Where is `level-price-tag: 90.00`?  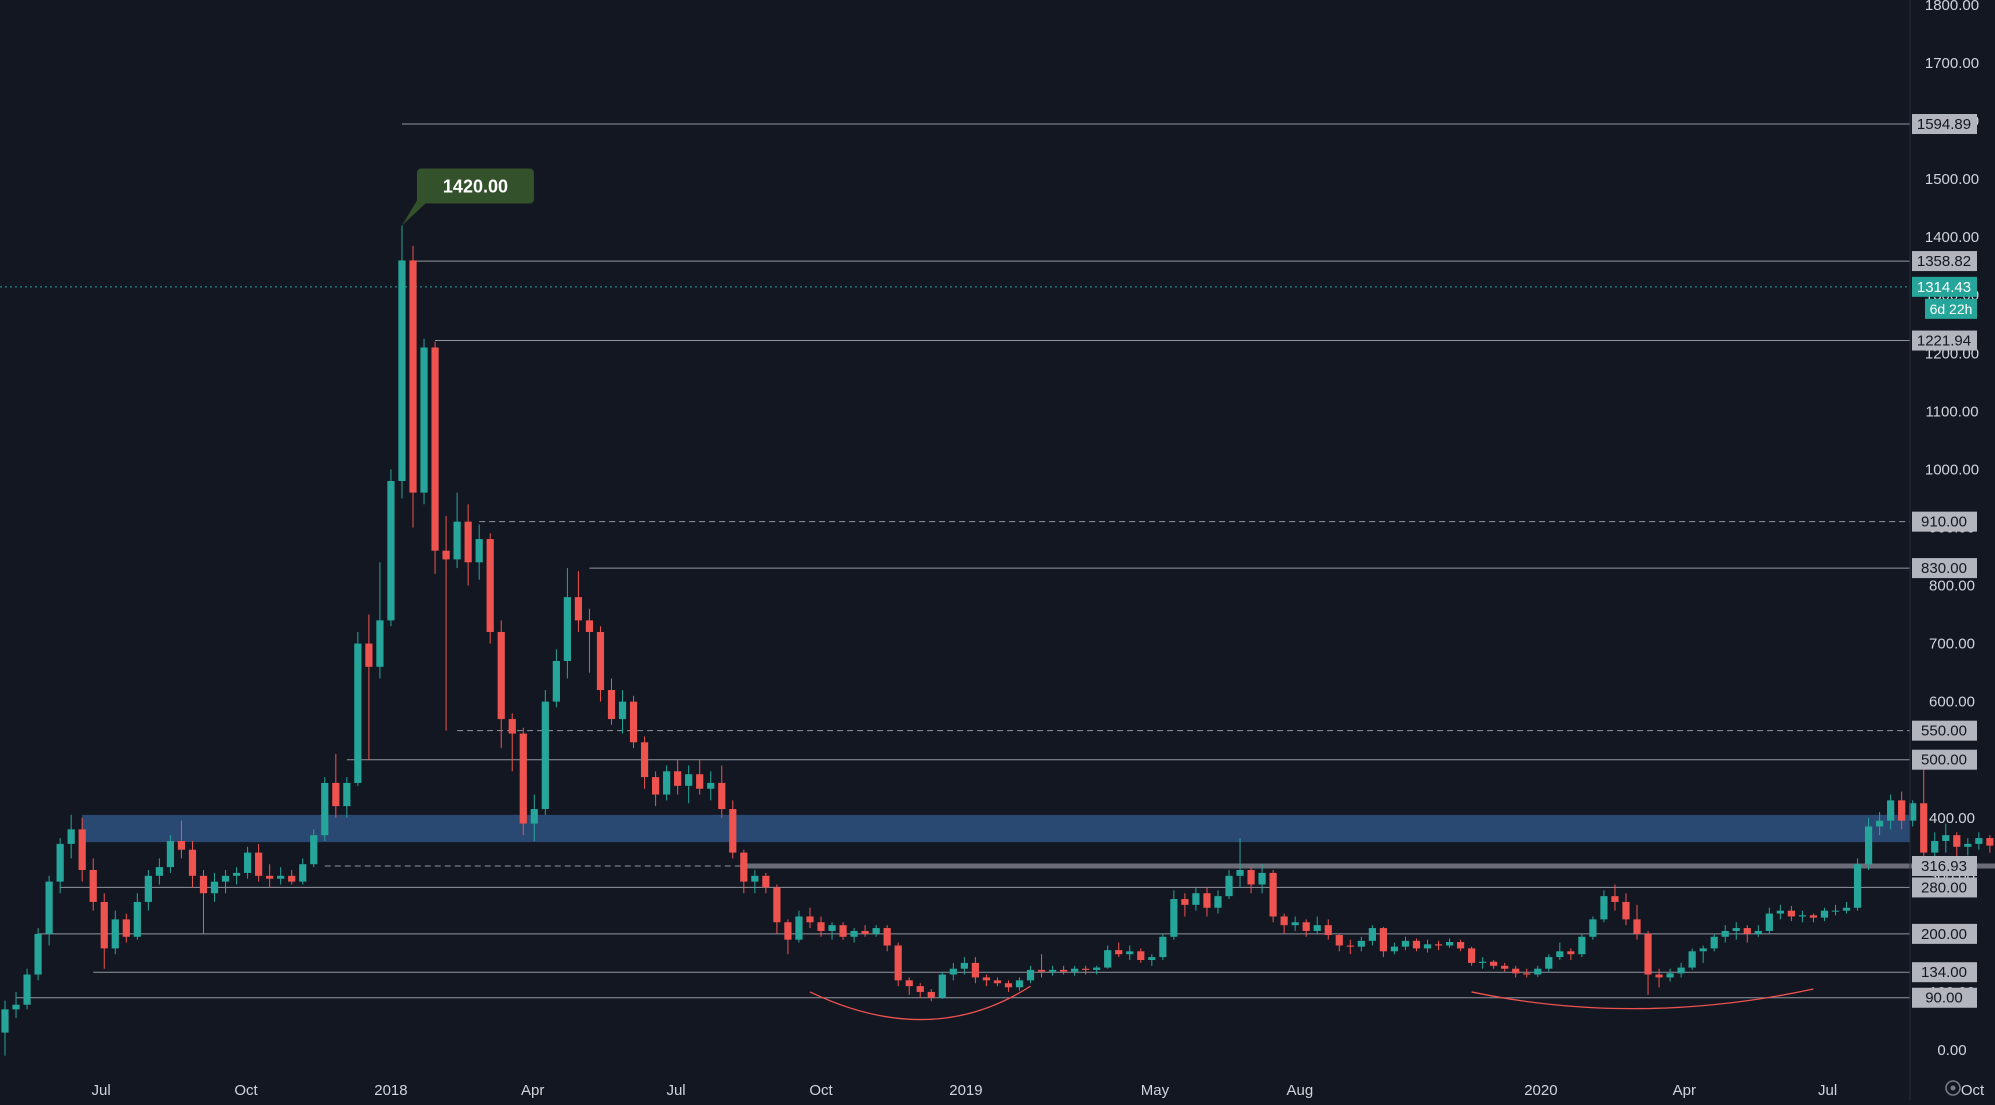
level-price-tag: 90.00 is located at coordinates (1944, 997).